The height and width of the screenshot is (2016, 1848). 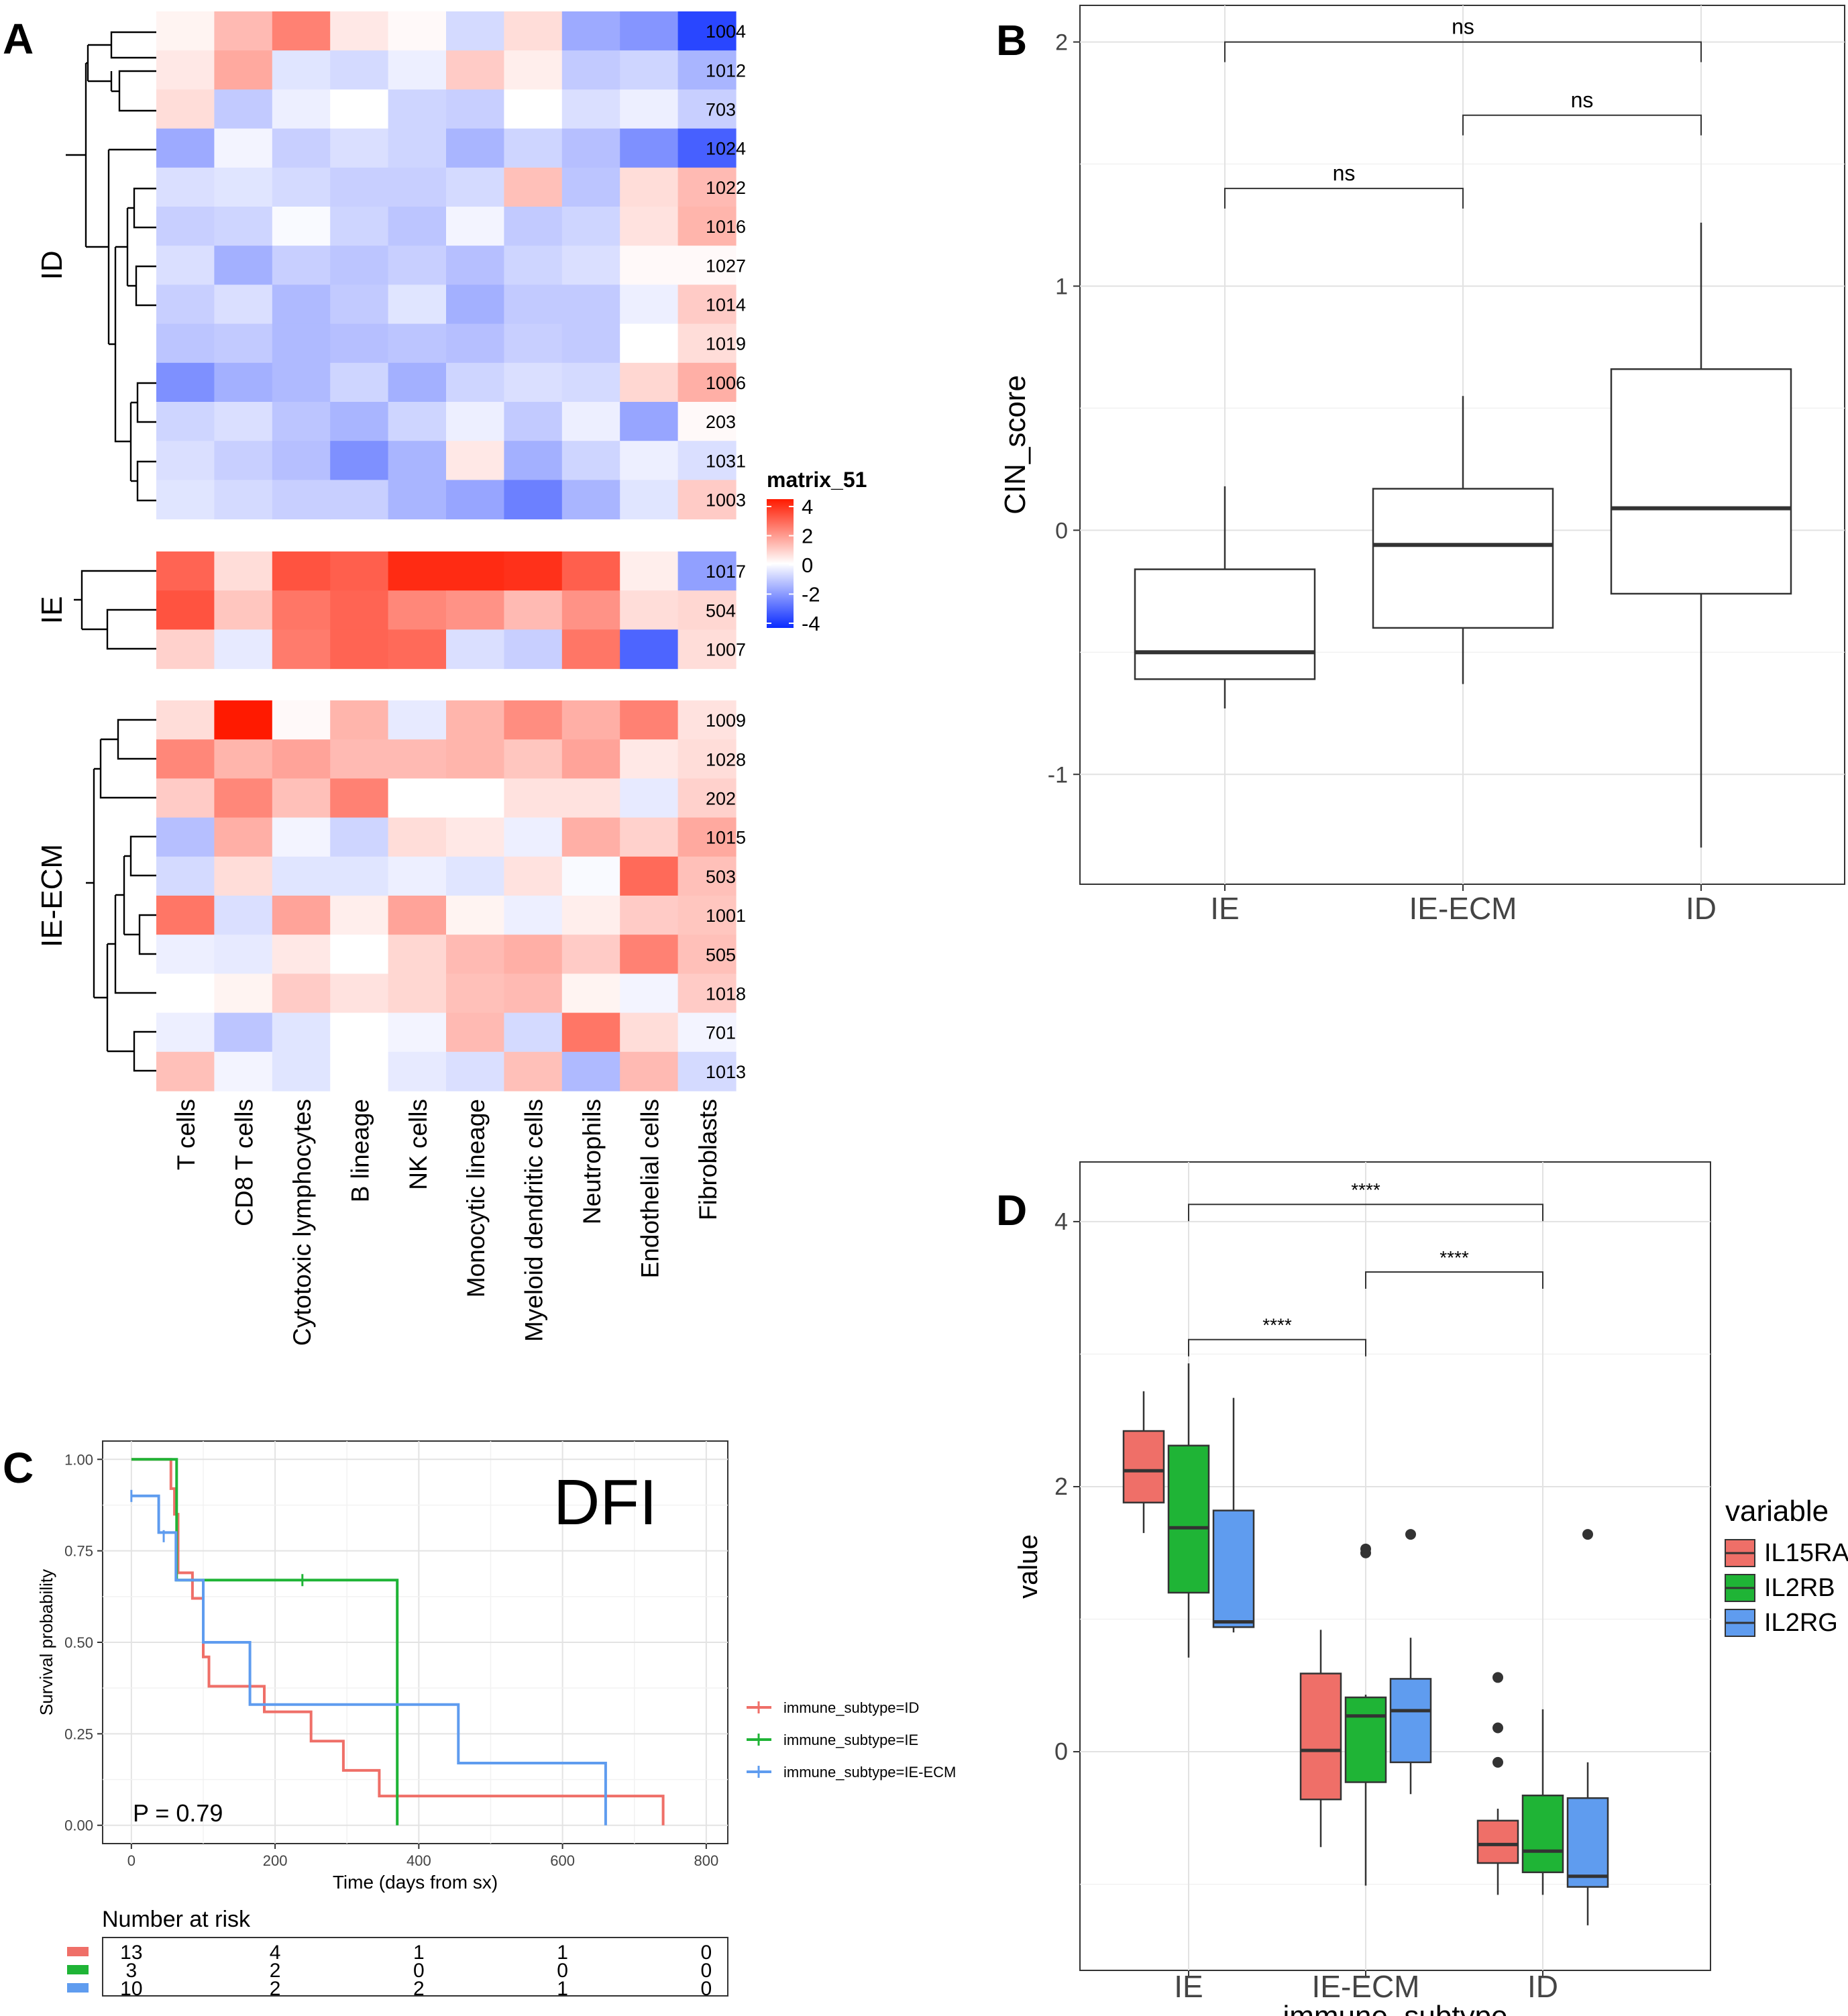 What do you see at coordinates (46, 1642) in the screenshot?
I see `plot-c-ylabel: Survival probability` at bounding box center [46, 1642].